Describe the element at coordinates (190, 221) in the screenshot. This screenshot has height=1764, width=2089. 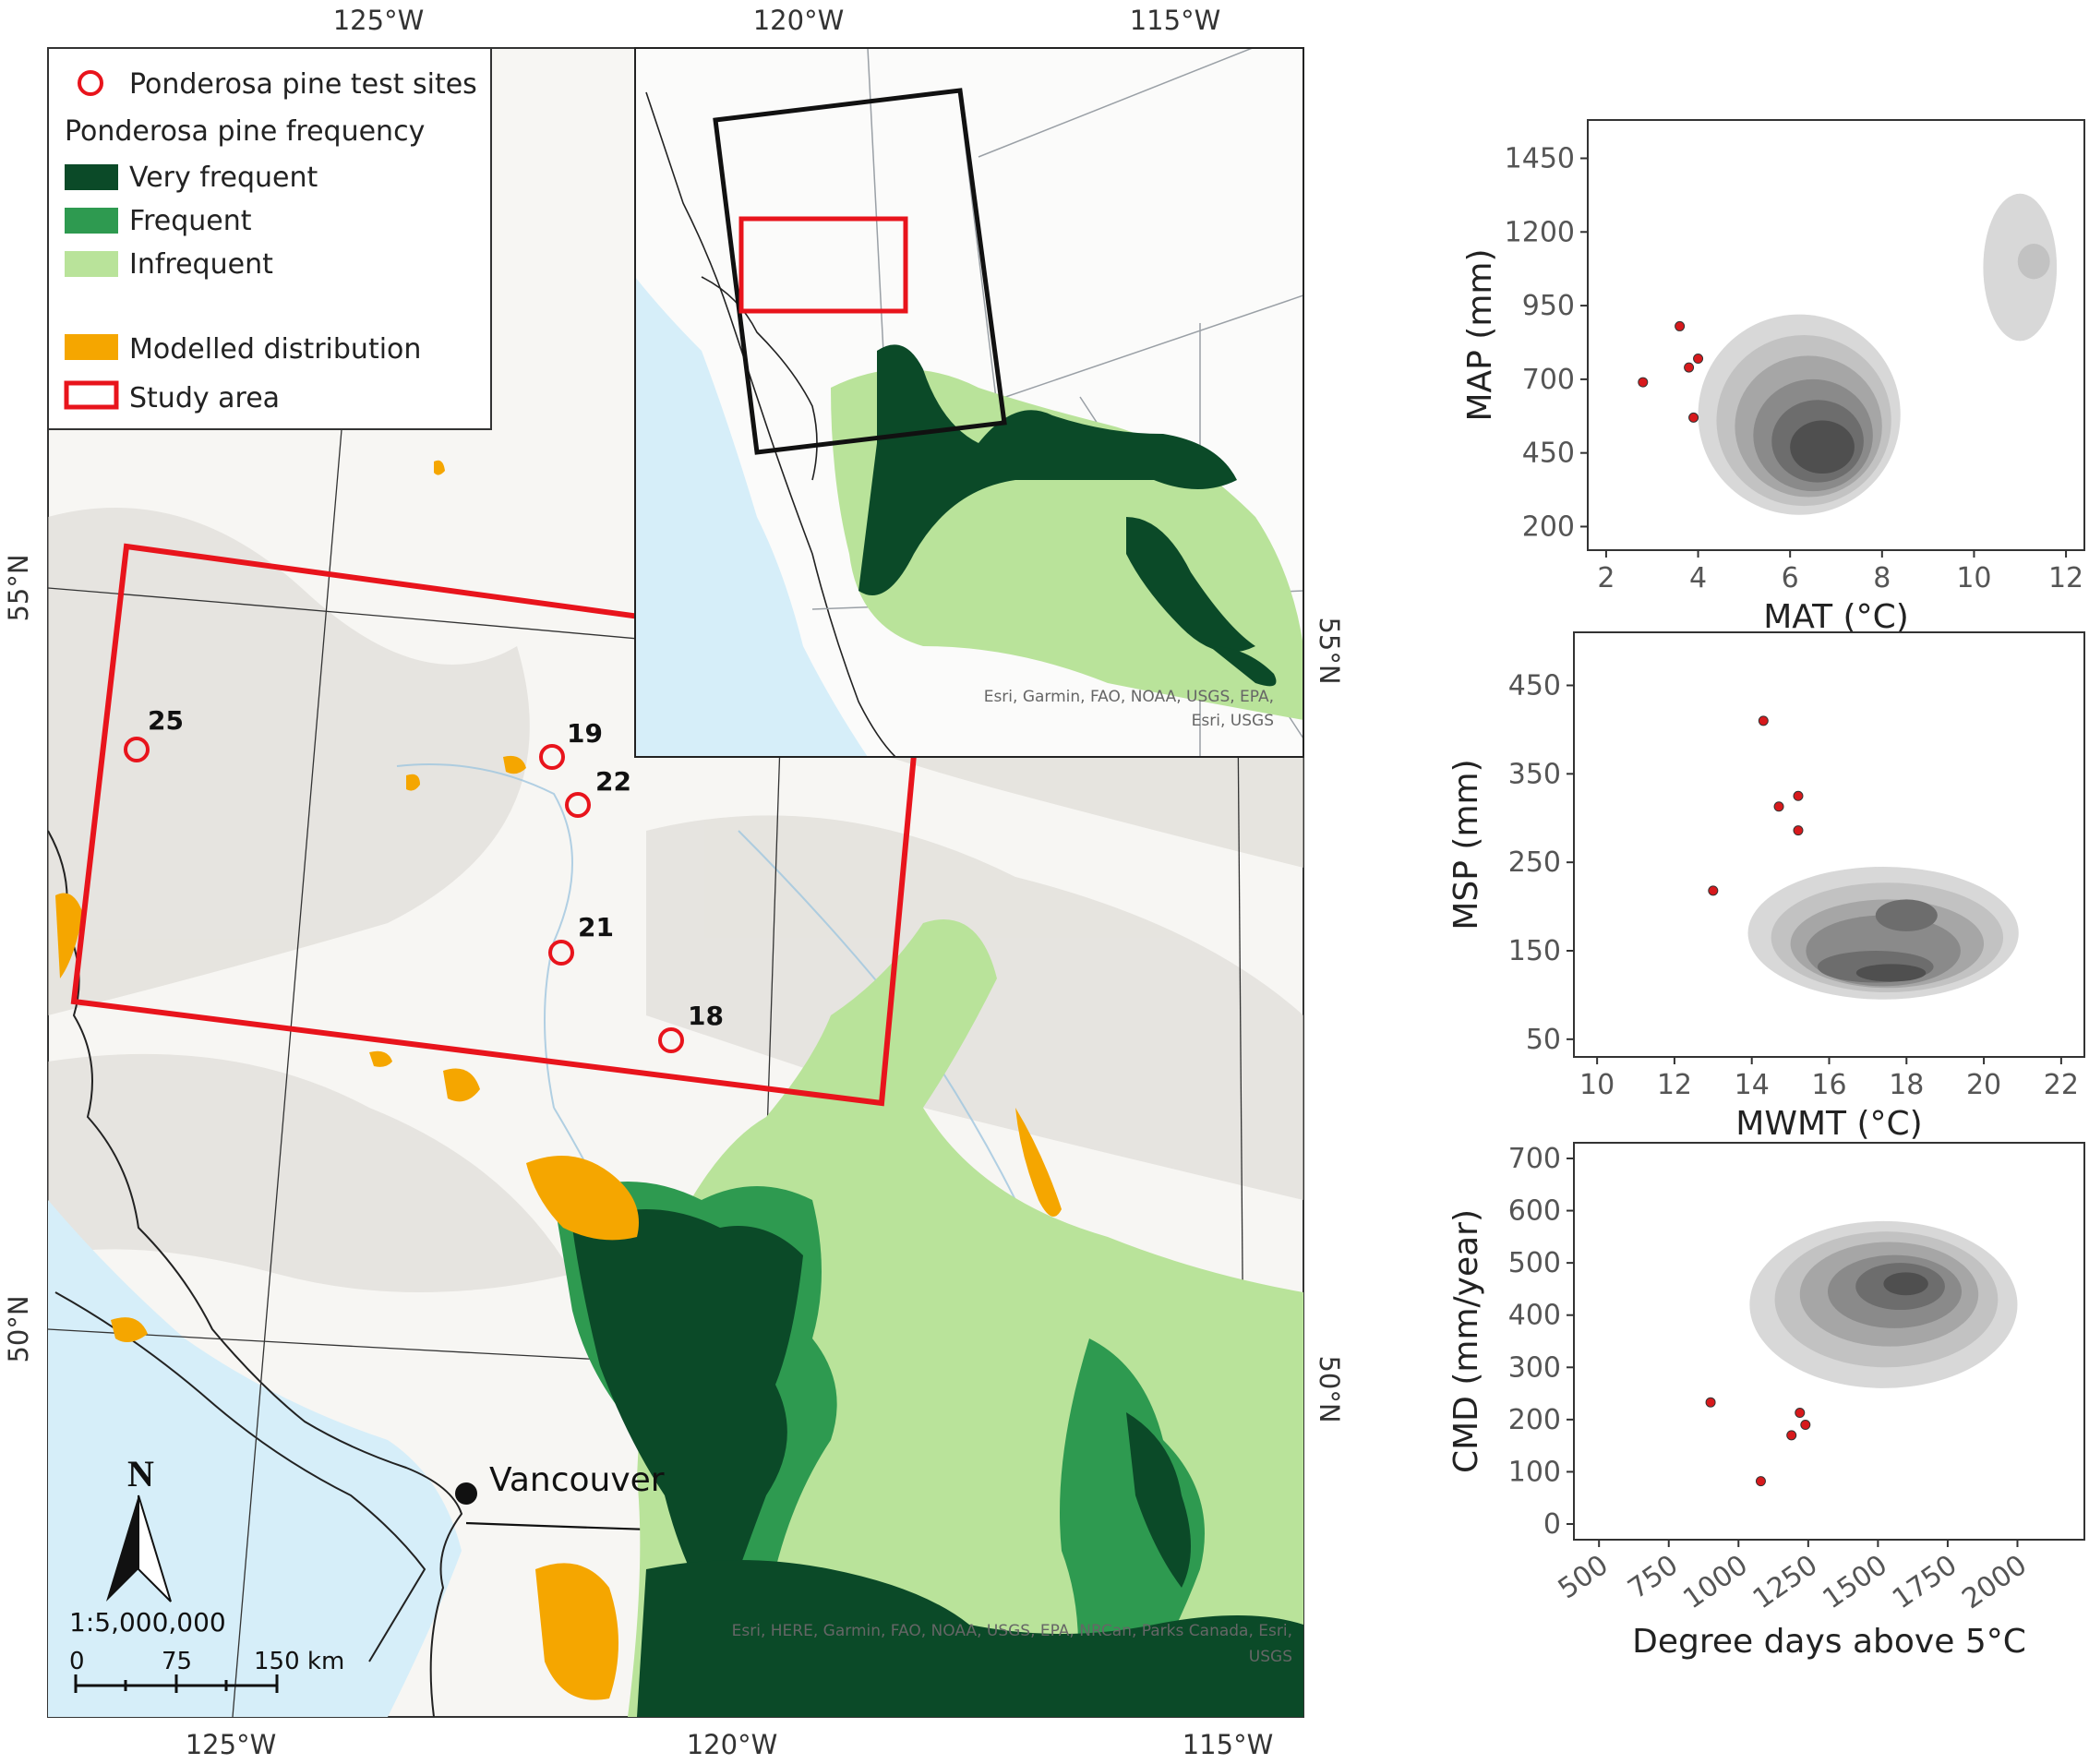
I see `legend-frequent: Frequent` at that location.